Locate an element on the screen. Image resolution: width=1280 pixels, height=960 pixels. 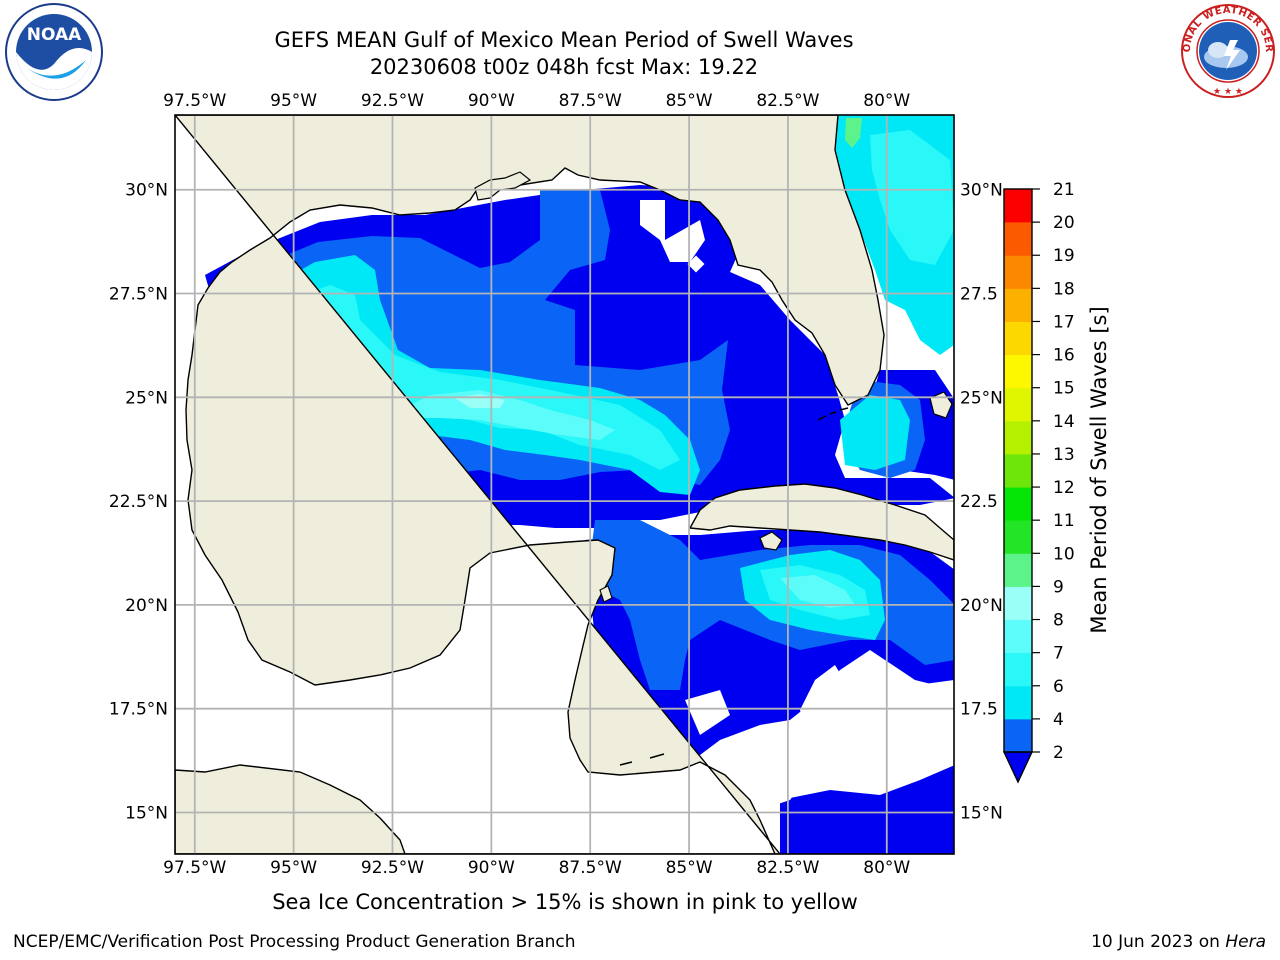
lat-tick-label: 20°N is located at coordinates (146, 606).